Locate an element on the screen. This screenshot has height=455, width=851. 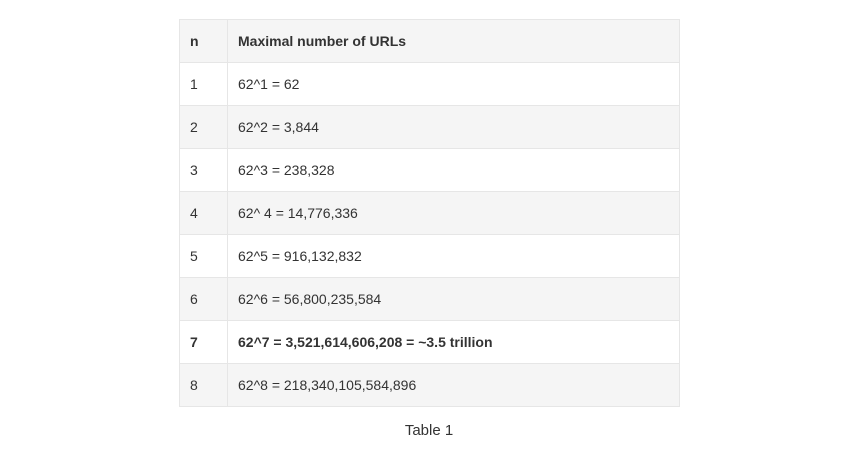
cell-n: 2 is located at coordinates (203, 127).